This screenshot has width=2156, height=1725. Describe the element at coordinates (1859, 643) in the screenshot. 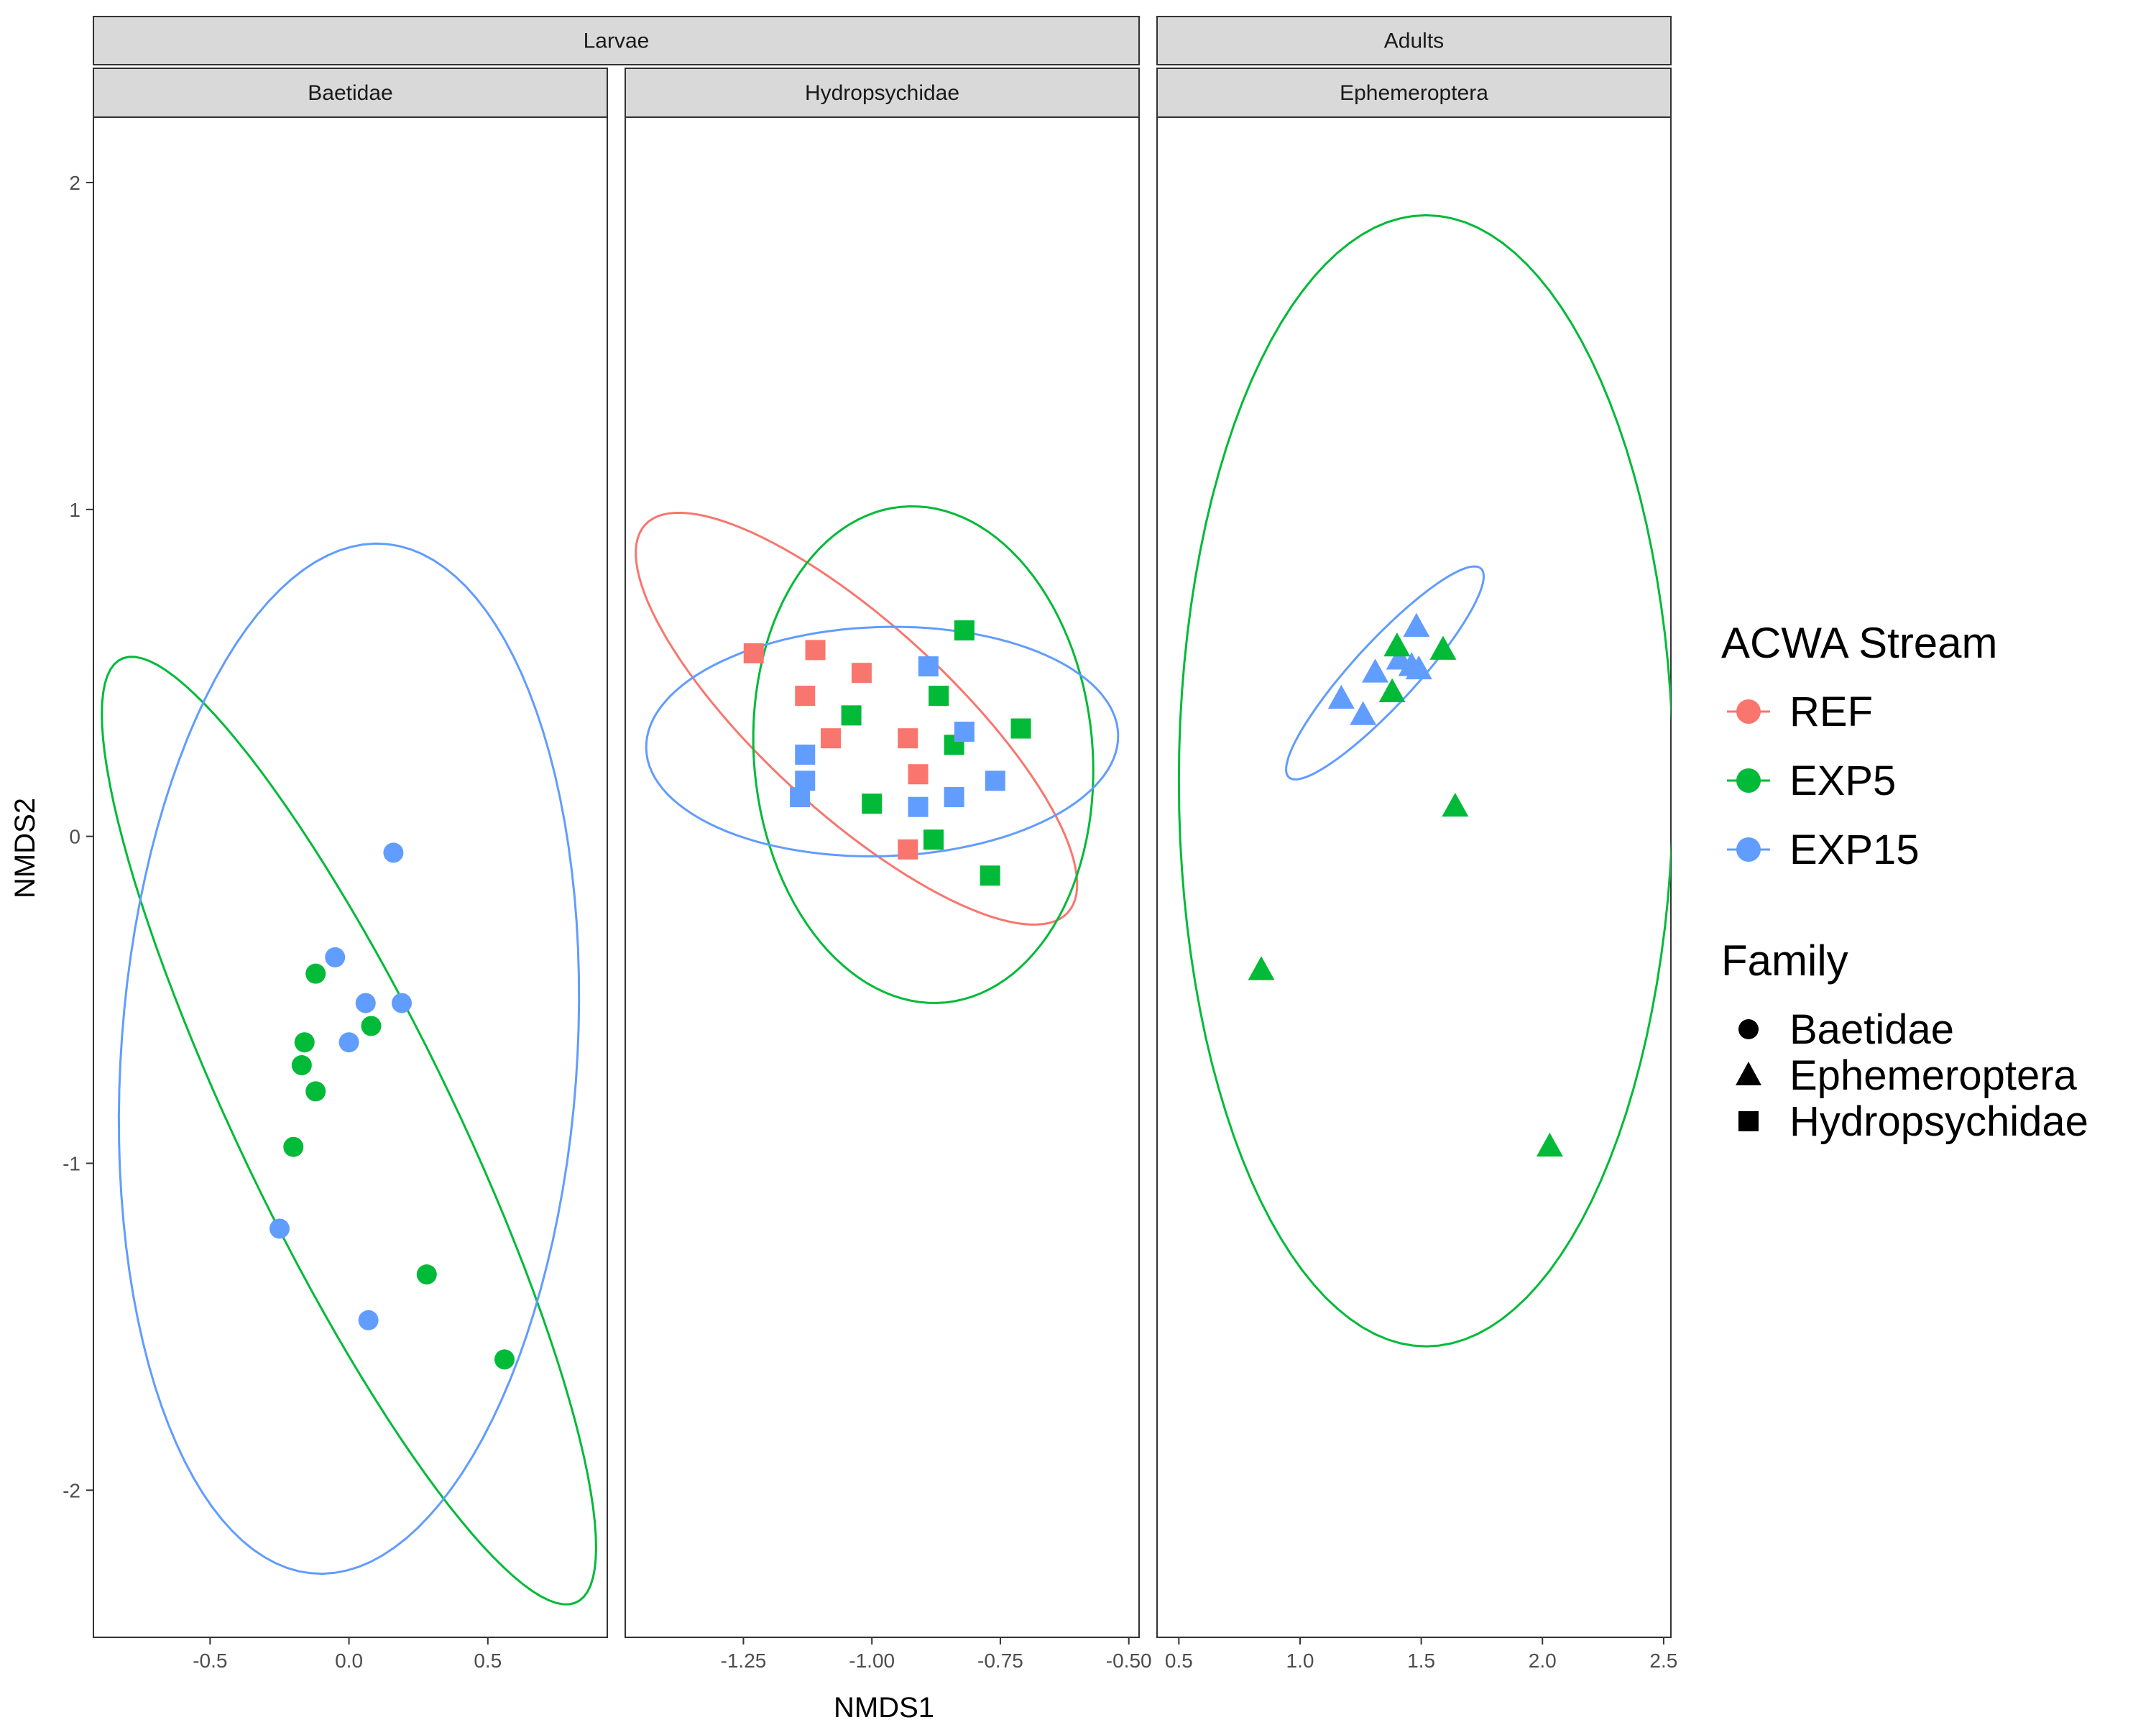

I see `legend-color-title: ACWA Stream` at that location.